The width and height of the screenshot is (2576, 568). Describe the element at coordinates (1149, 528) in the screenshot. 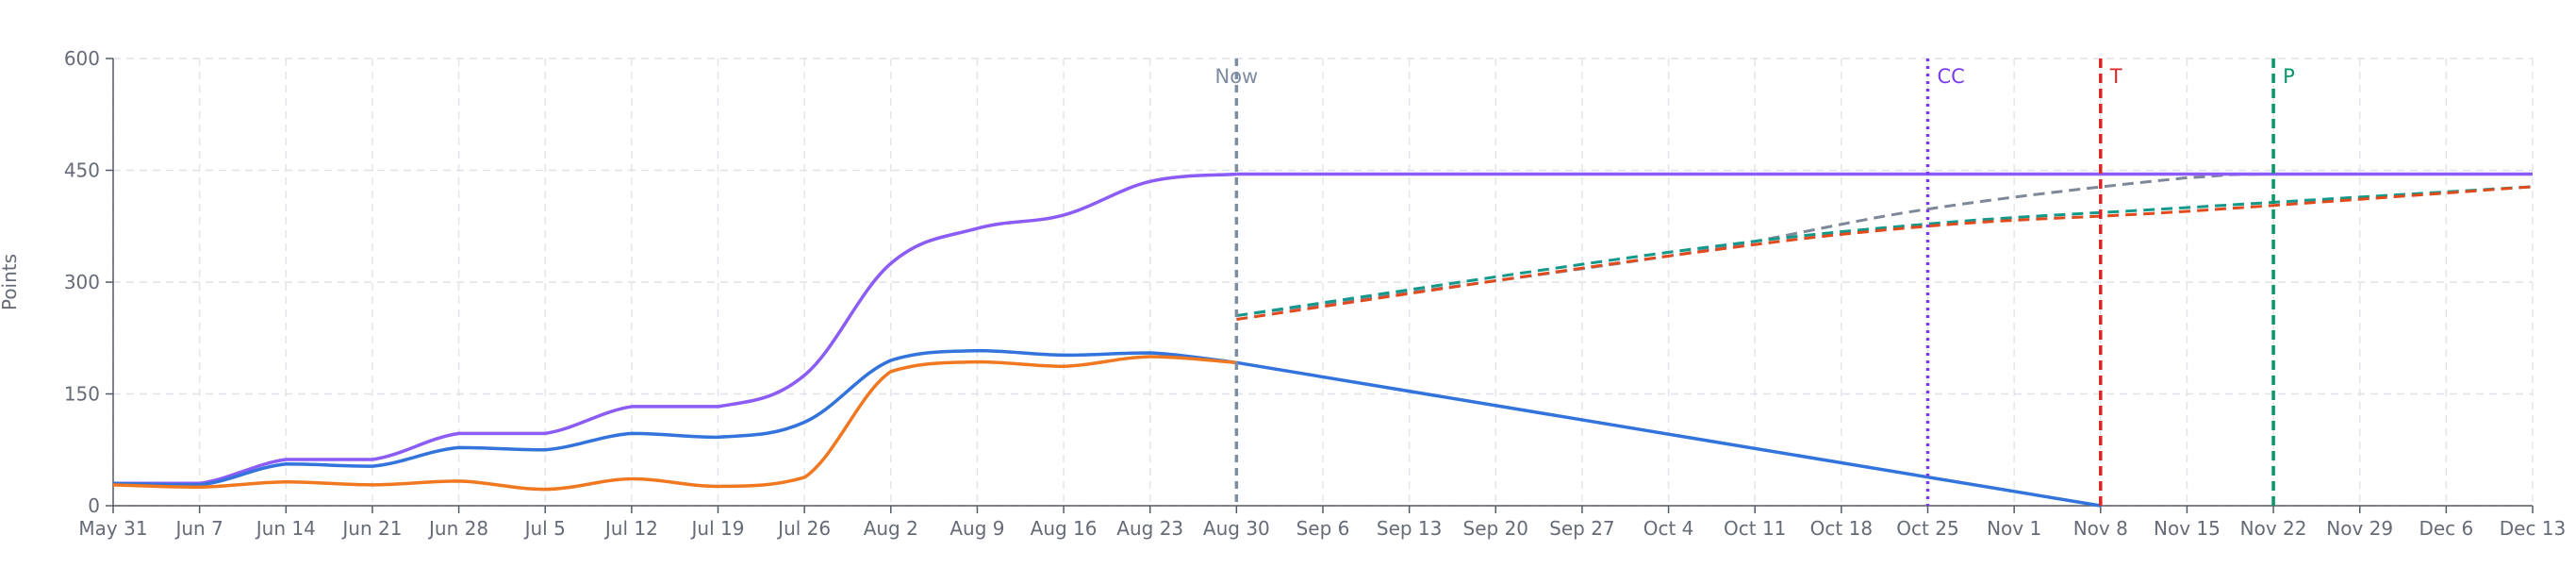

I see `x-tick-label: Aug 23` at that location.